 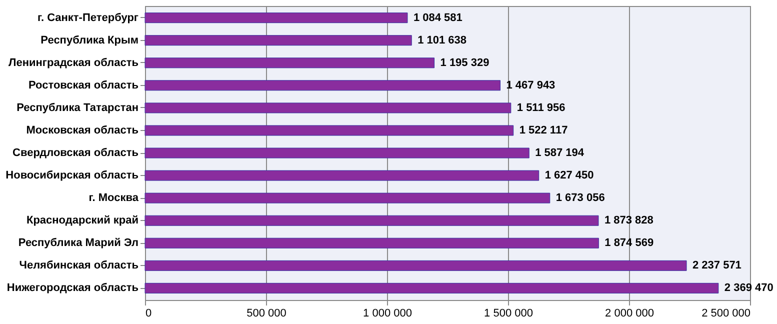 What do you see at coordinates (83, 85) in the screenshot?
I see `y-tick-label: Ростовская область` at bounding box center [83, 85].